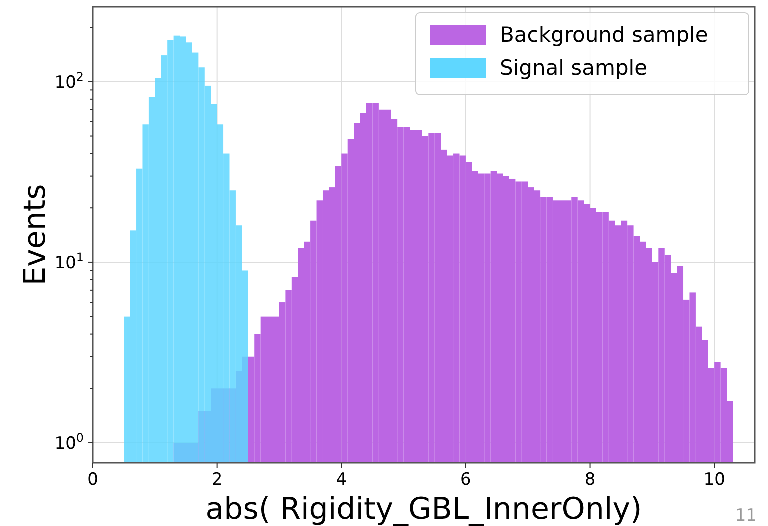 The image size is (768, 526). Describe the element at coordinates (35, 235) in the screenshot. I see `y-axis-title: Events` at that location.